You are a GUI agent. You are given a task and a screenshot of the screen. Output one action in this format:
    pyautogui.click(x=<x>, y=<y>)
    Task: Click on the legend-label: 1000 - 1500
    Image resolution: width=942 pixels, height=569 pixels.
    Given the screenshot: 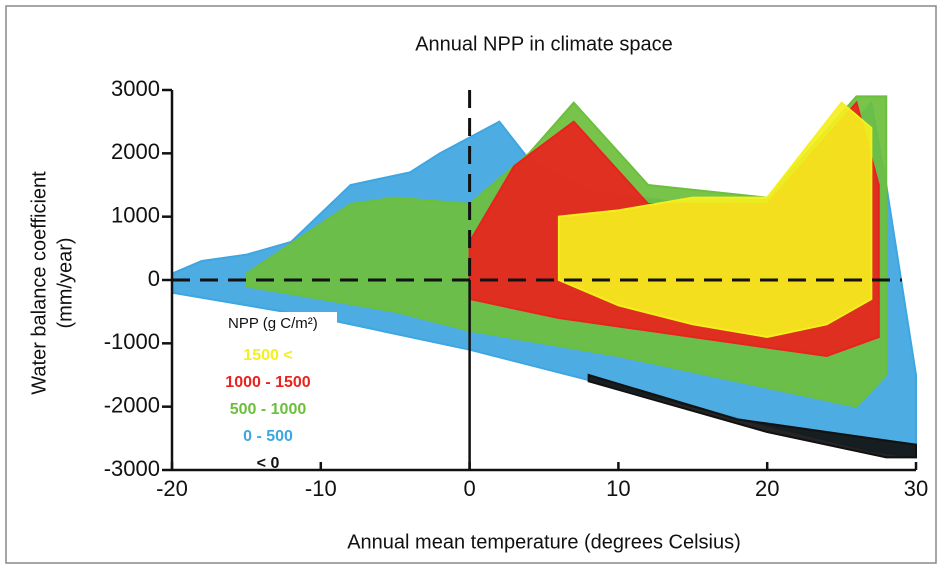 What is the action you would take?
    pyautogui.click(x=268, y=382)
    